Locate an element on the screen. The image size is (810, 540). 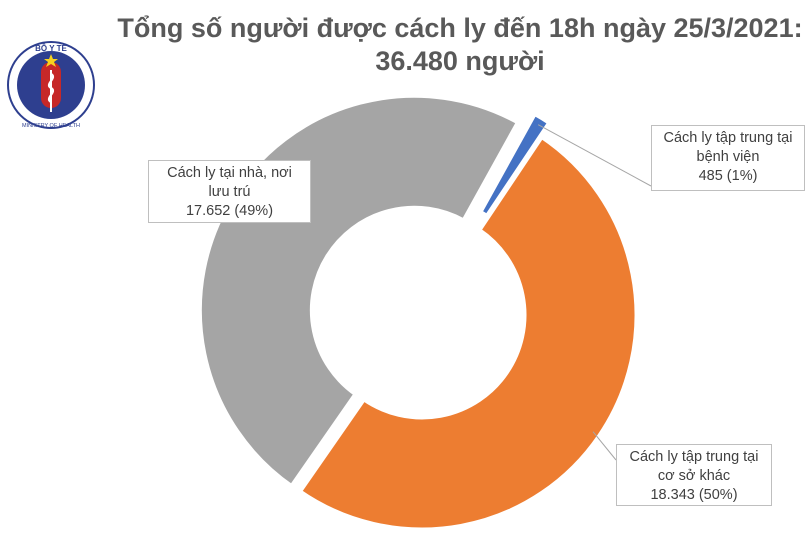
callout-home-line1: Cách ly tại nhà, nơi is located at coordinates (229, 173).